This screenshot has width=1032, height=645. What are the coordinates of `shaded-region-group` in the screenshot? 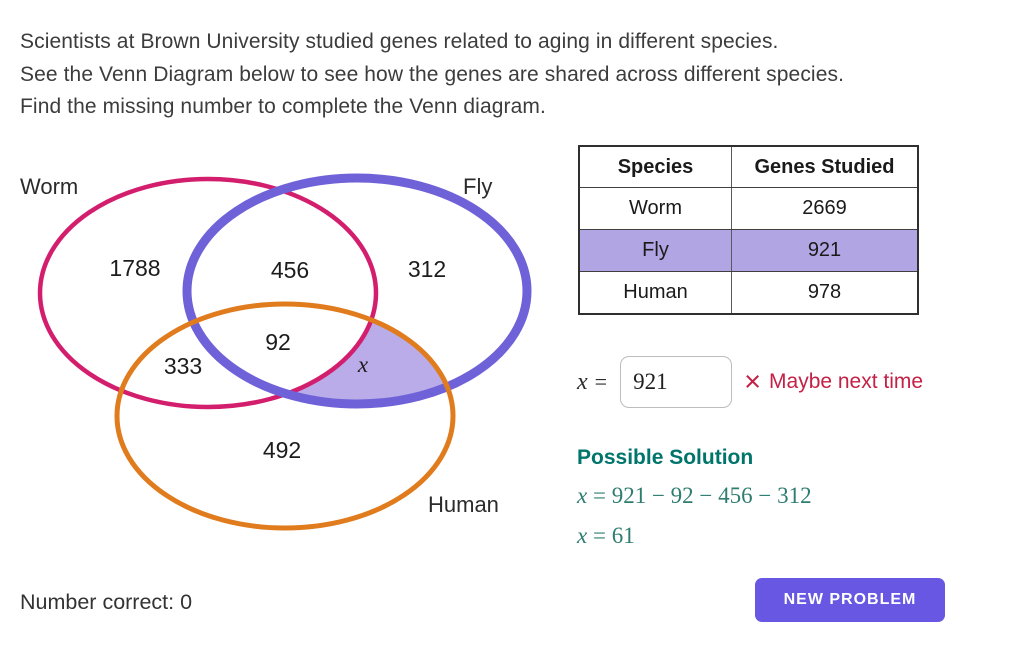 It's located at (320, 291).